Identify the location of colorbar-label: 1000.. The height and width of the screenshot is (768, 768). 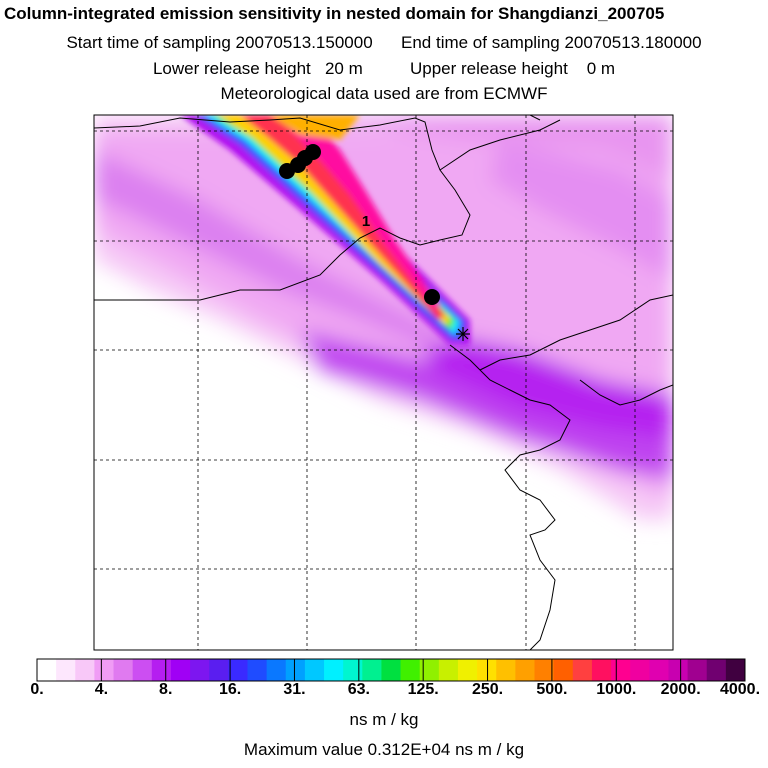
(616, 689).